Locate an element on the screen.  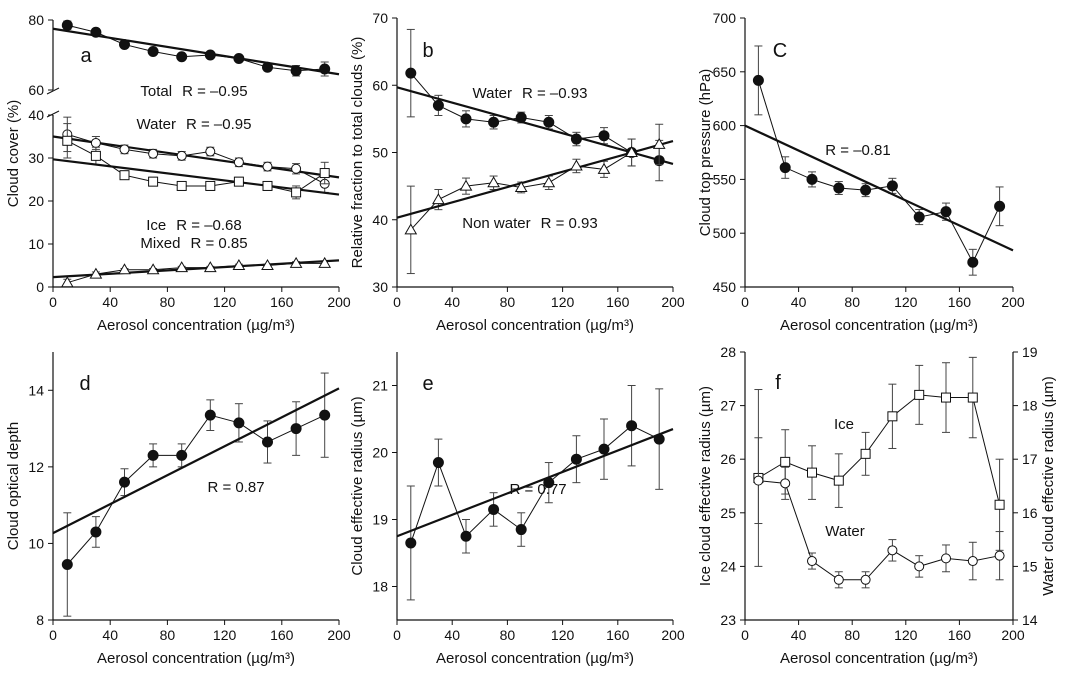
y-tick-label: 24 is located at coordinates (728, 566).